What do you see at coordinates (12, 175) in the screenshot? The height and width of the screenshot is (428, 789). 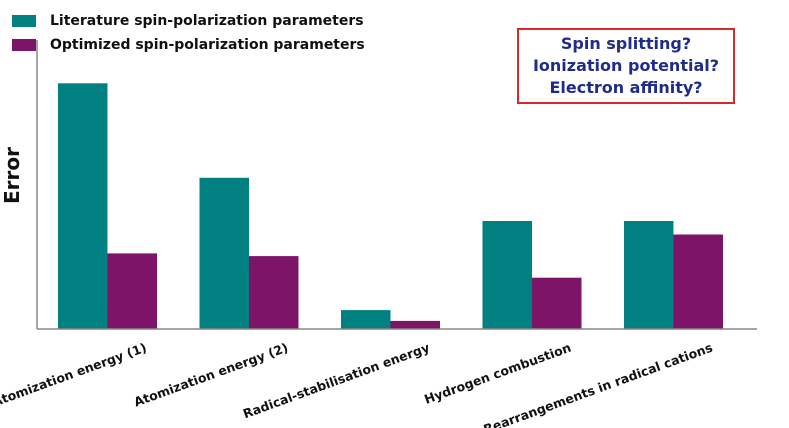 I see `y-axis-label: Error` at bounding box center [12, 175].